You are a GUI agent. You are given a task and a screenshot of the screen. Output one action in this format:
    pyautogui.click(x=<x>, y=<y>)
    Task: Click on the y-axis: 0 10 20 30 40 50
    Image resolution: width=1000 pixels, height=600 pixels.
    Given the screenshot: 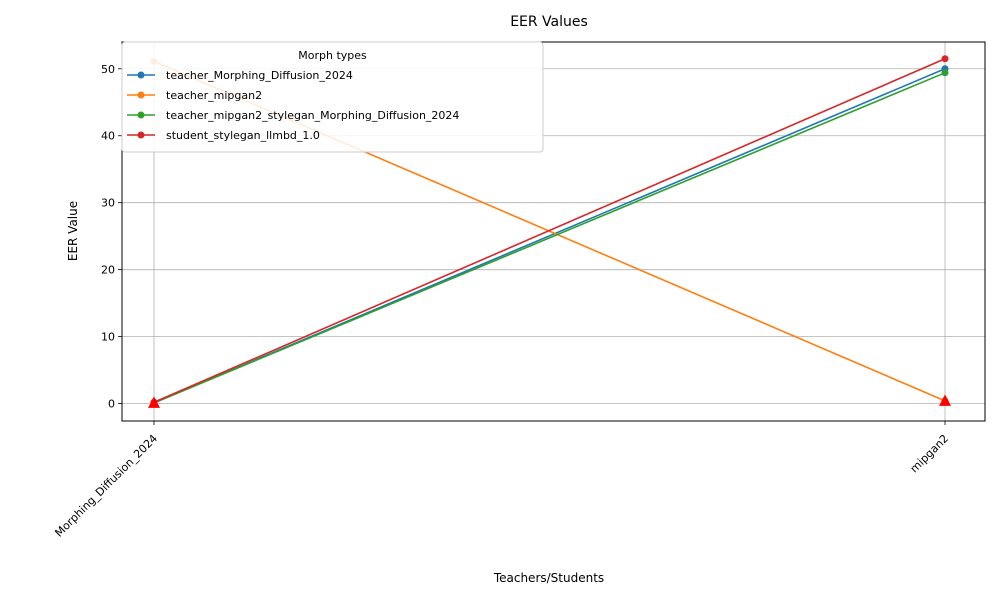 What is the action you would take?
    pyautogui.click(x=111, y=237)
    